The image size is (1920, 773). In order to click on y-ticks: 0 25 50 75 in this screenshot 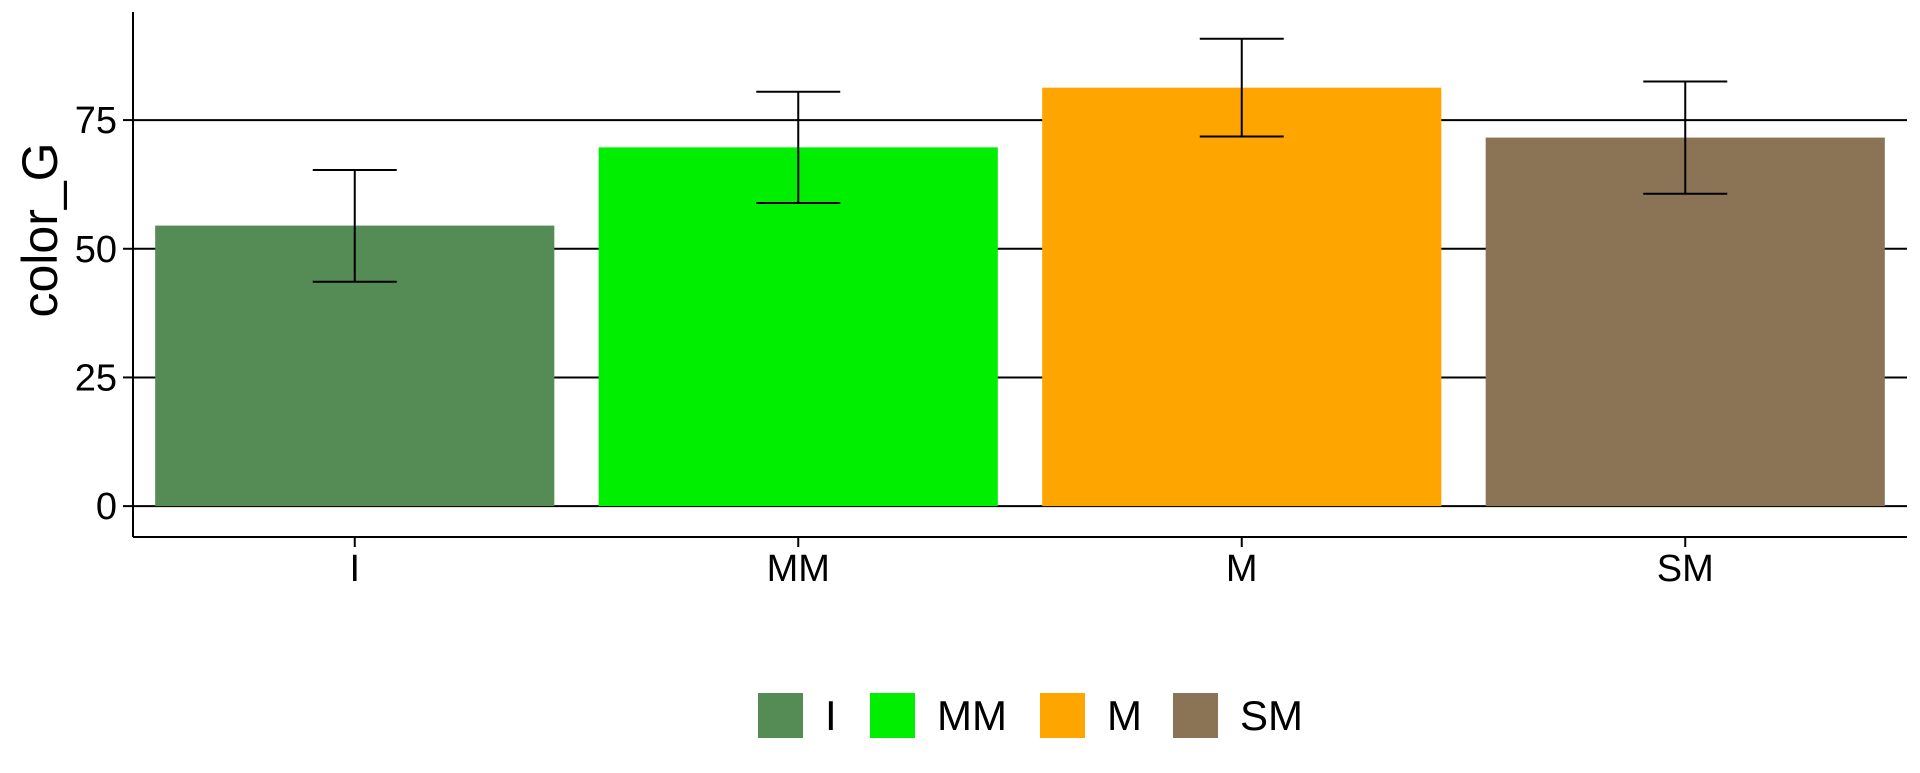, I will do `click(104, 314)`.